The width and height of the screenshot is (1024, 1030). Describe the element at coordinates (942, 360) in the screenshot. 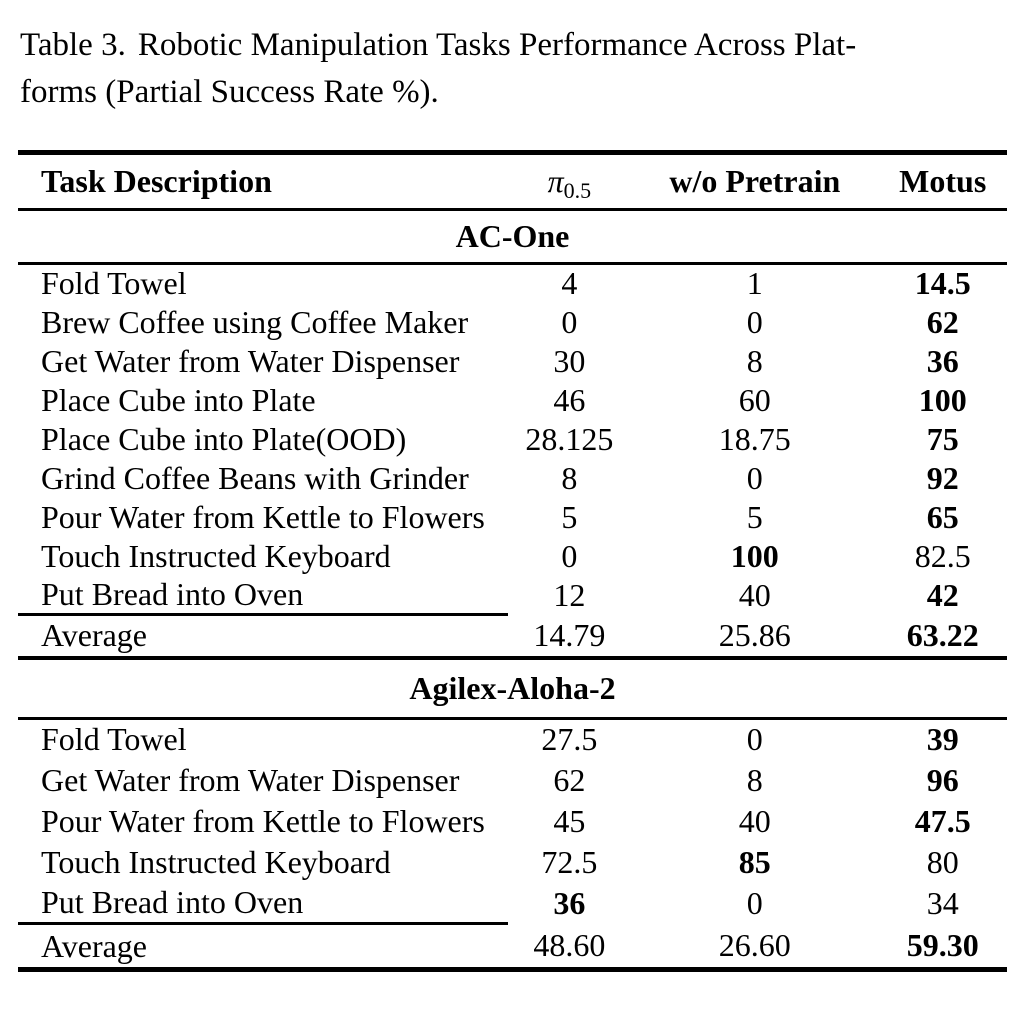

I see `motus-cell: 36` at that location.